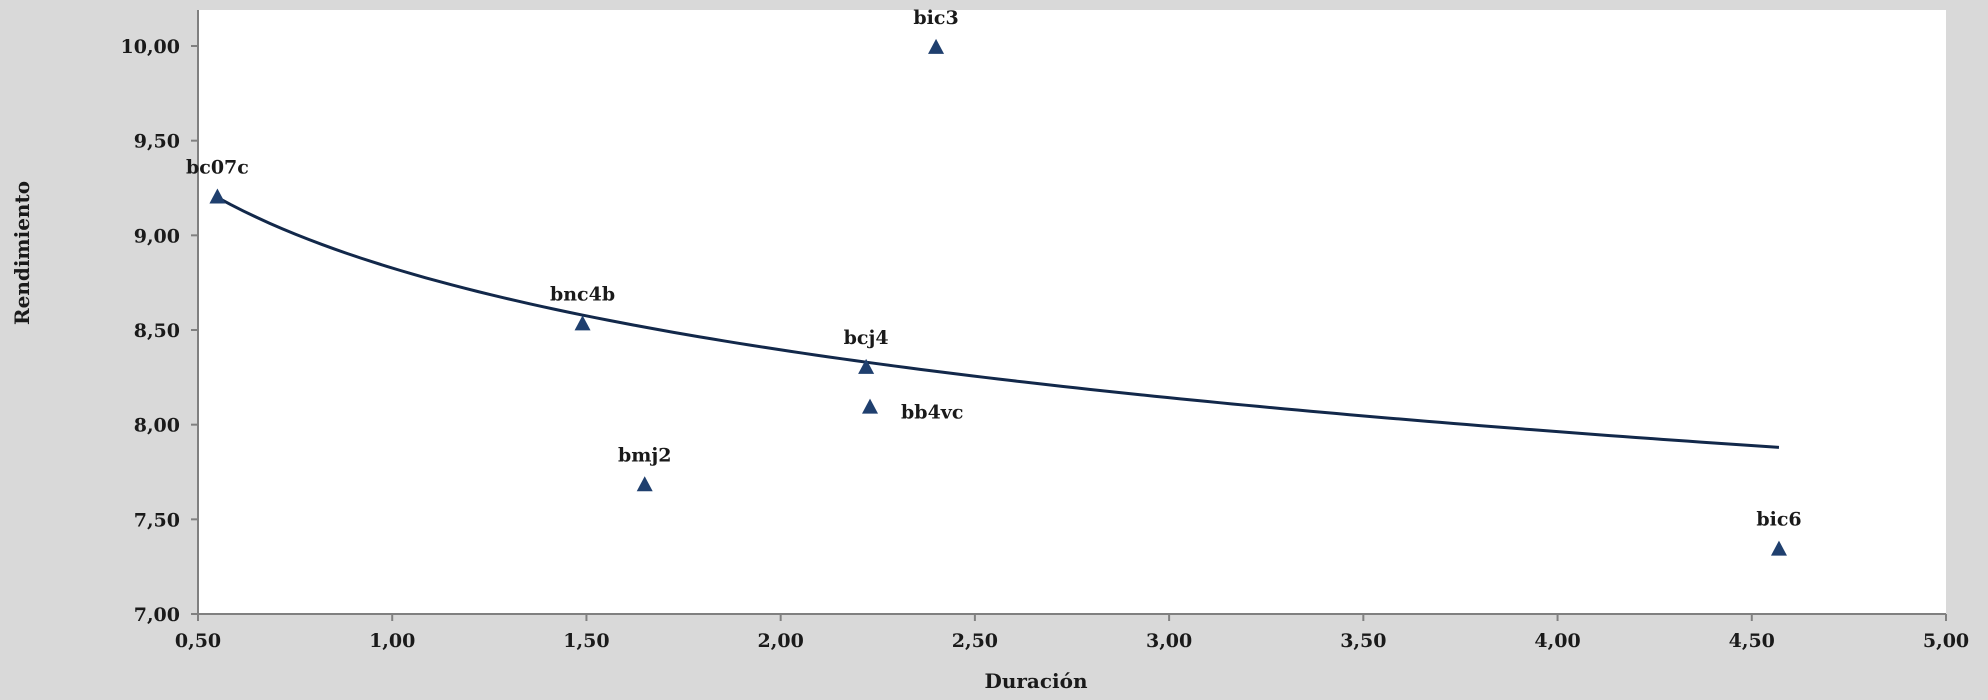 This screenshot has width=1988, height=700. What do you see at coordinates (1169, 641) in the screenshot?
I see `x-tick-label: 3,00` at bounding box center [1169, 641].